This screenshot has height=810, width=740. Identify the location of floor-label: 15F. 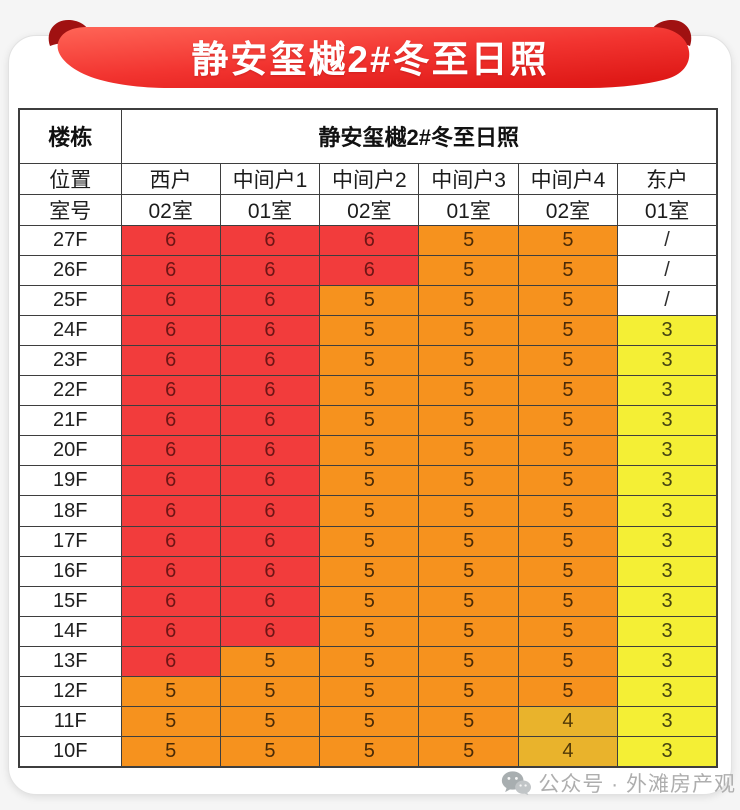
(70, 601).